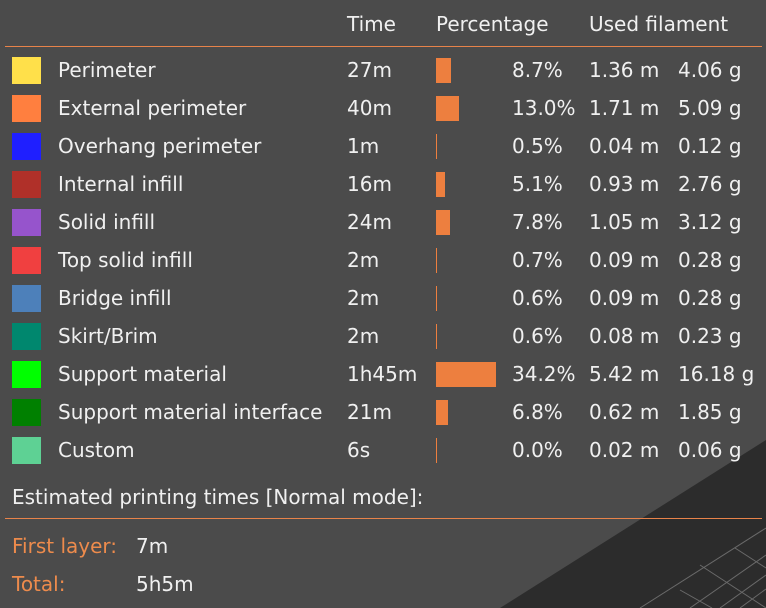  Describe the element at coordinates (190, 412) in the screenshot. I see `feature-name: Support material interface` at that location.